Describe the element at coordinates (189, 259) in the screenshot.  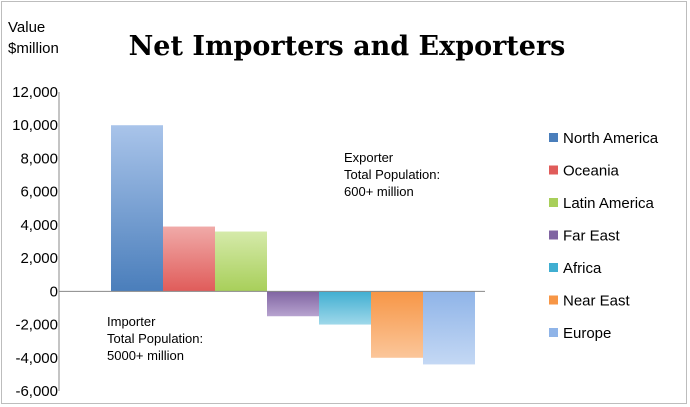
I see `bar-oceania` at that location.